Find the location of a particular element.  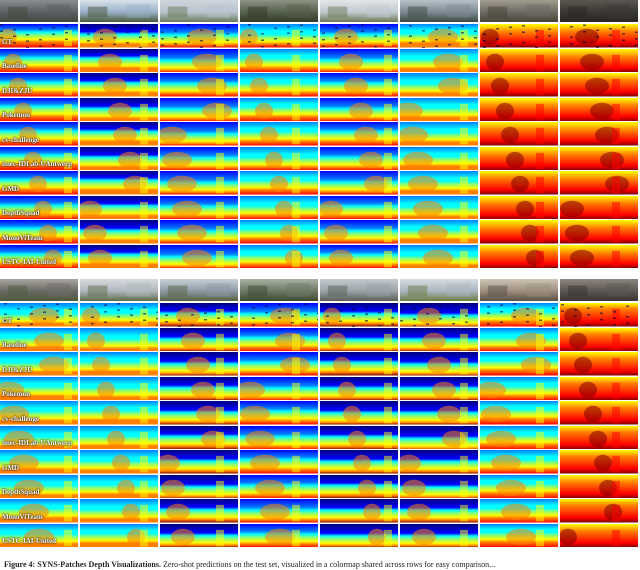

scene-image-field-cyclist is located at coordinates (359, 11).